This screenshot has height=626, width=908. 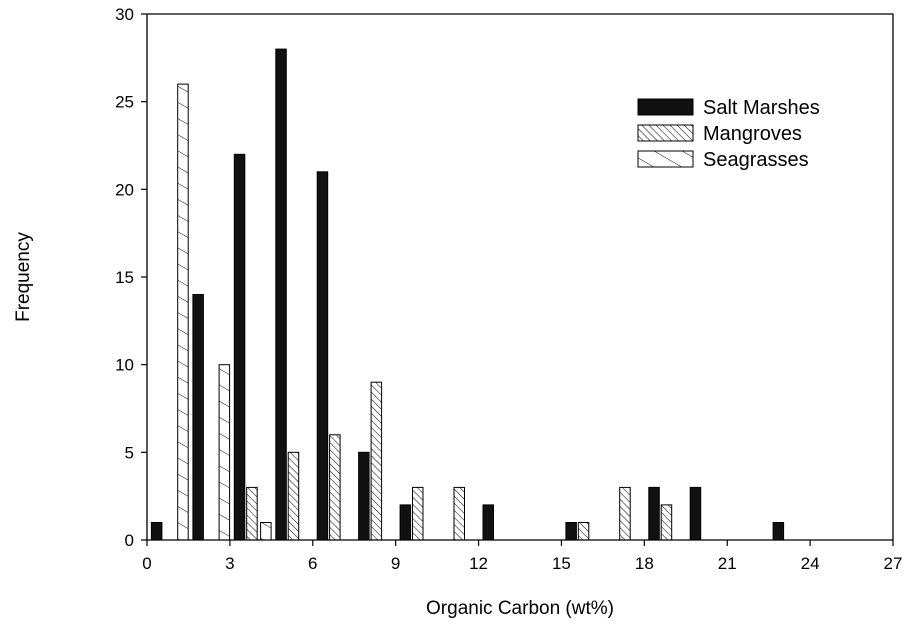 What do you see at coordinates (124, 189) in the screenshot?
I see `y-tick-label-4: 20` at bounding box center [124, 189].